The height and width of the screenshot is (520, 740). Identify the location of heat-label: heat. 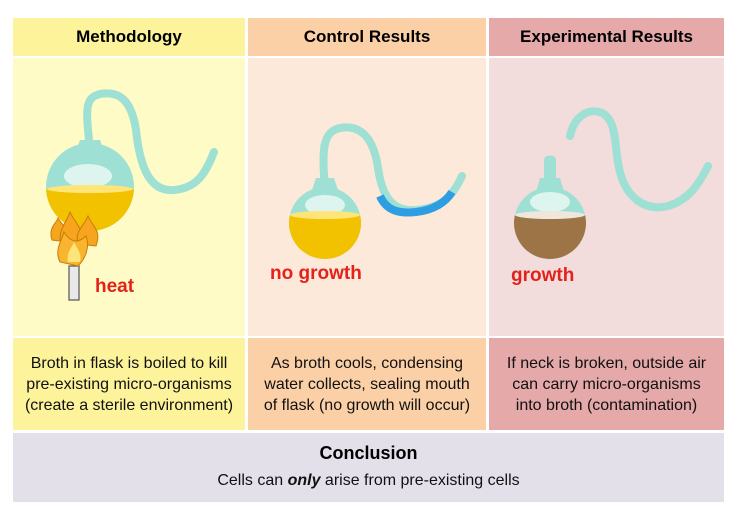
(115, 286).